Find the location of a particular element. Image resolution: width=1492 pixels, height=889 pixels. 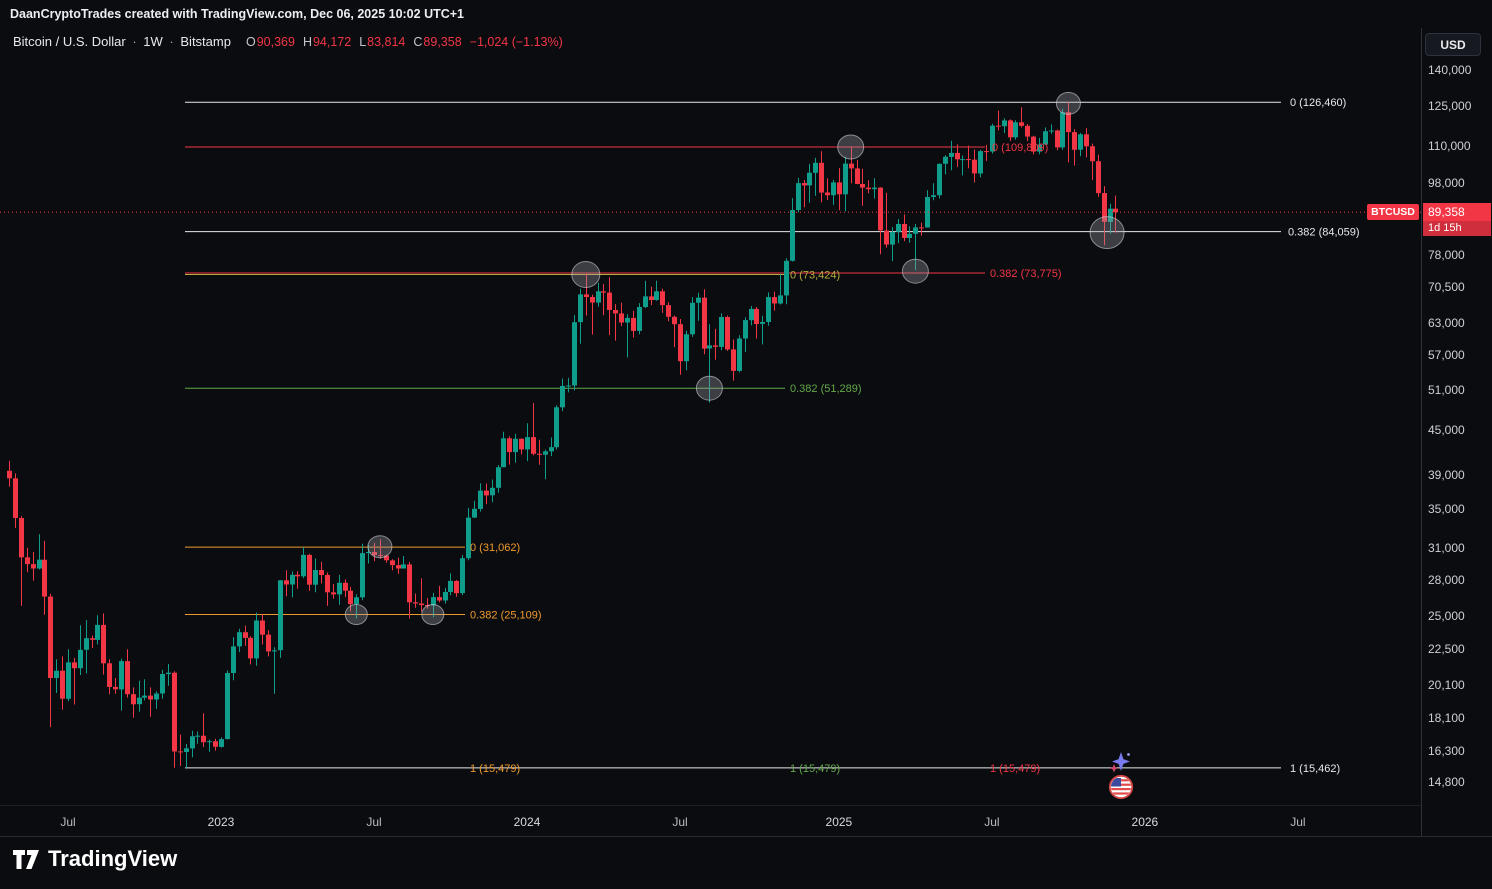

time-axis: Jul 2023 Jul 2024 Jul 2025 Jul 2026 Jul is located at coordinates (710, 821).